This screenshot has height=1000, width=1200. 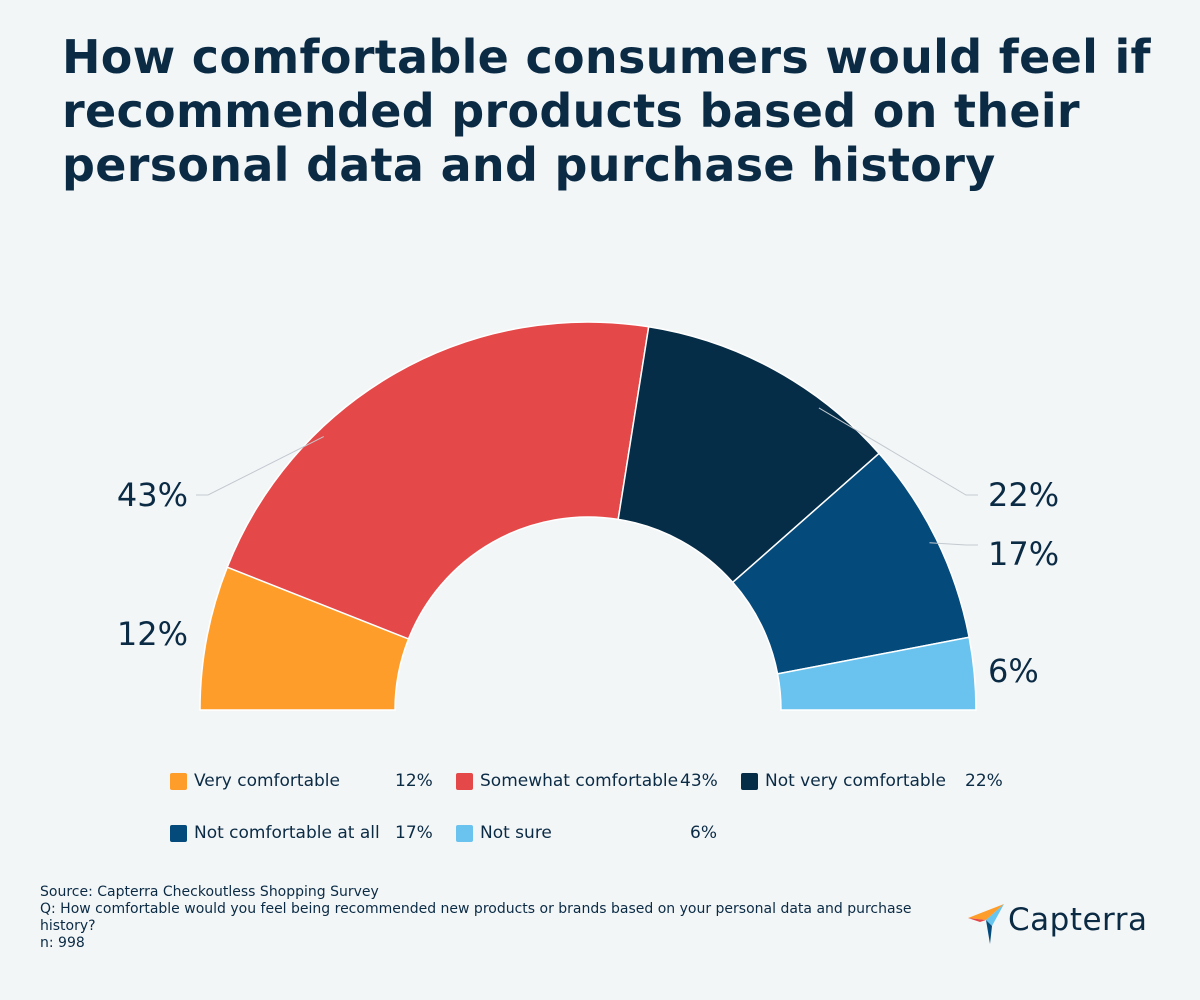 I want to click on legend-label: Not comfortable at all, so click(x=287, y=833).